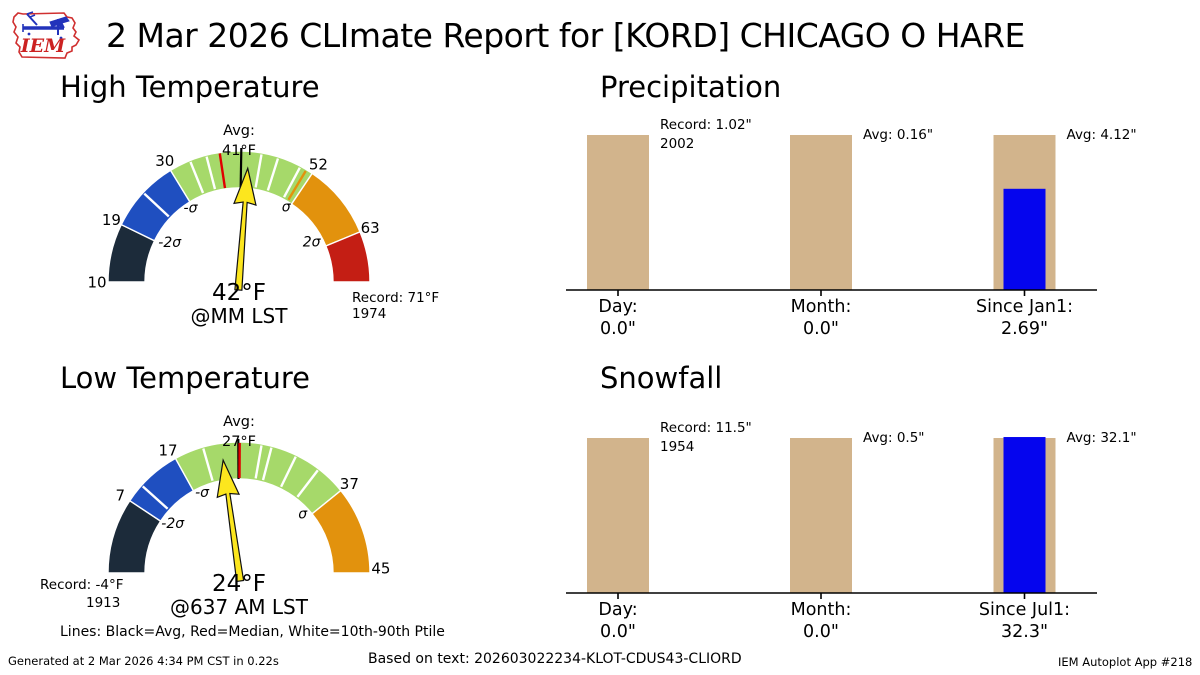 Image resolution: width=1200 pixels, height=675 pixels. I want to click on bar-note: 2002, so click(677, 144).